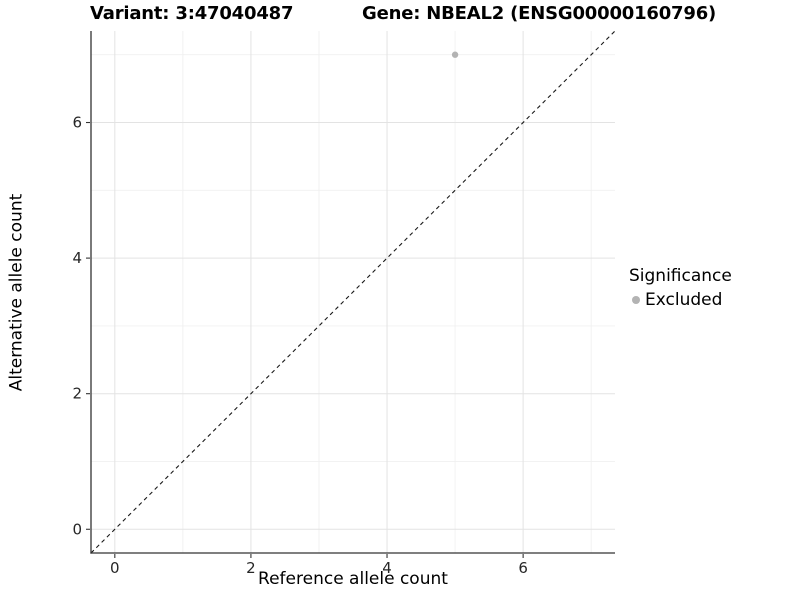 The width and height of the screenshot is (800, 600). Describe the element at coordinates (353, 579) in the screenshot. I see `x-axis-title: Reference allele count` at that location.